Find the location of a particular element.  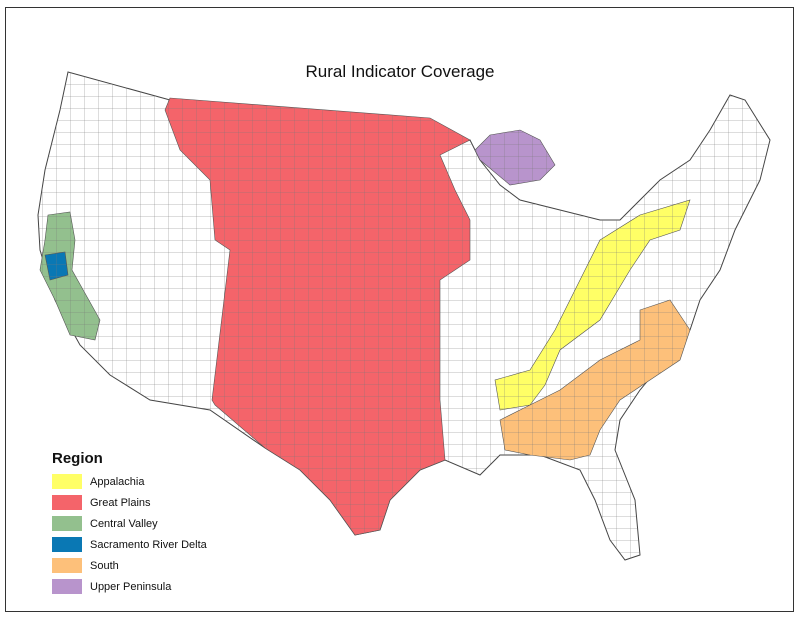

legend-item: Central Valley is located at coordinates (129, 523).